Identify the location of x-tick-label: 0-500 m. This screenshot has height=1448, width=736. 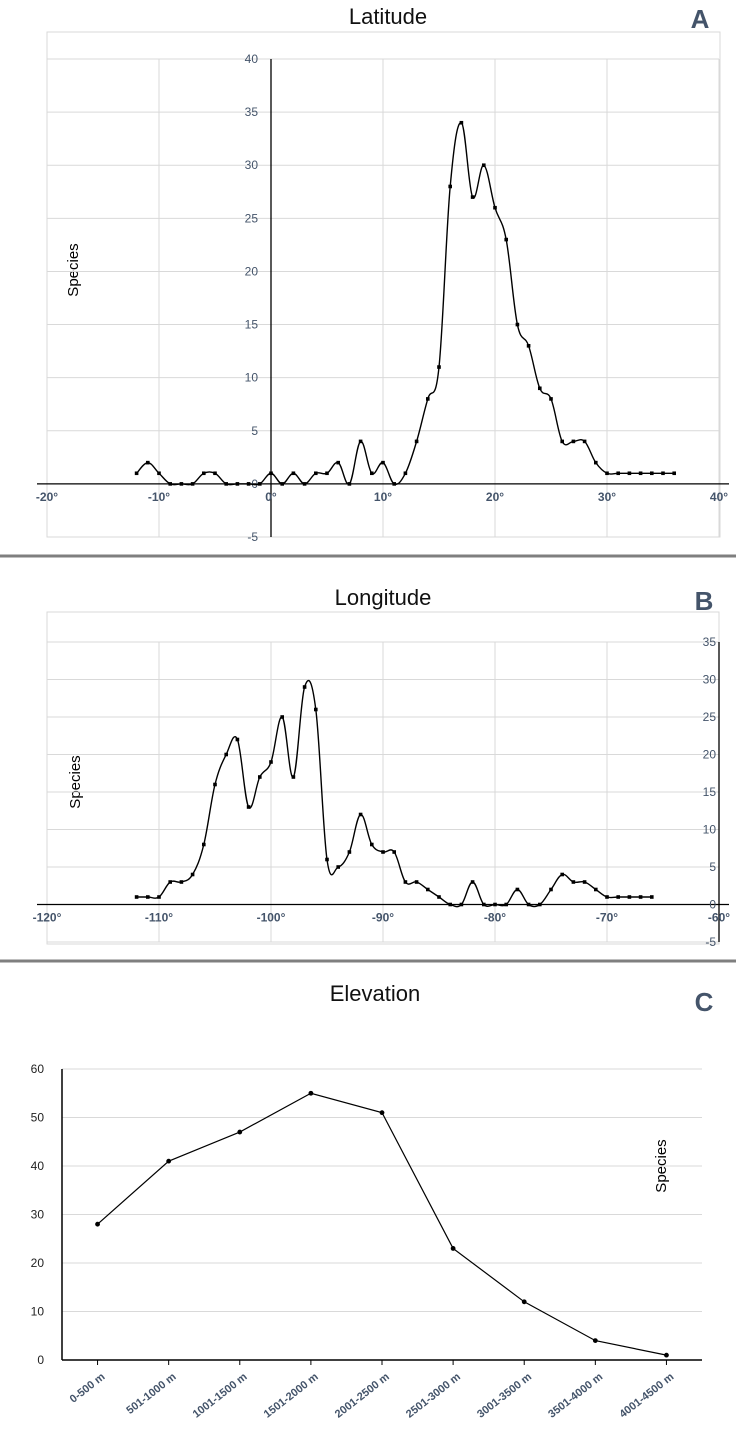
(88, 1388).